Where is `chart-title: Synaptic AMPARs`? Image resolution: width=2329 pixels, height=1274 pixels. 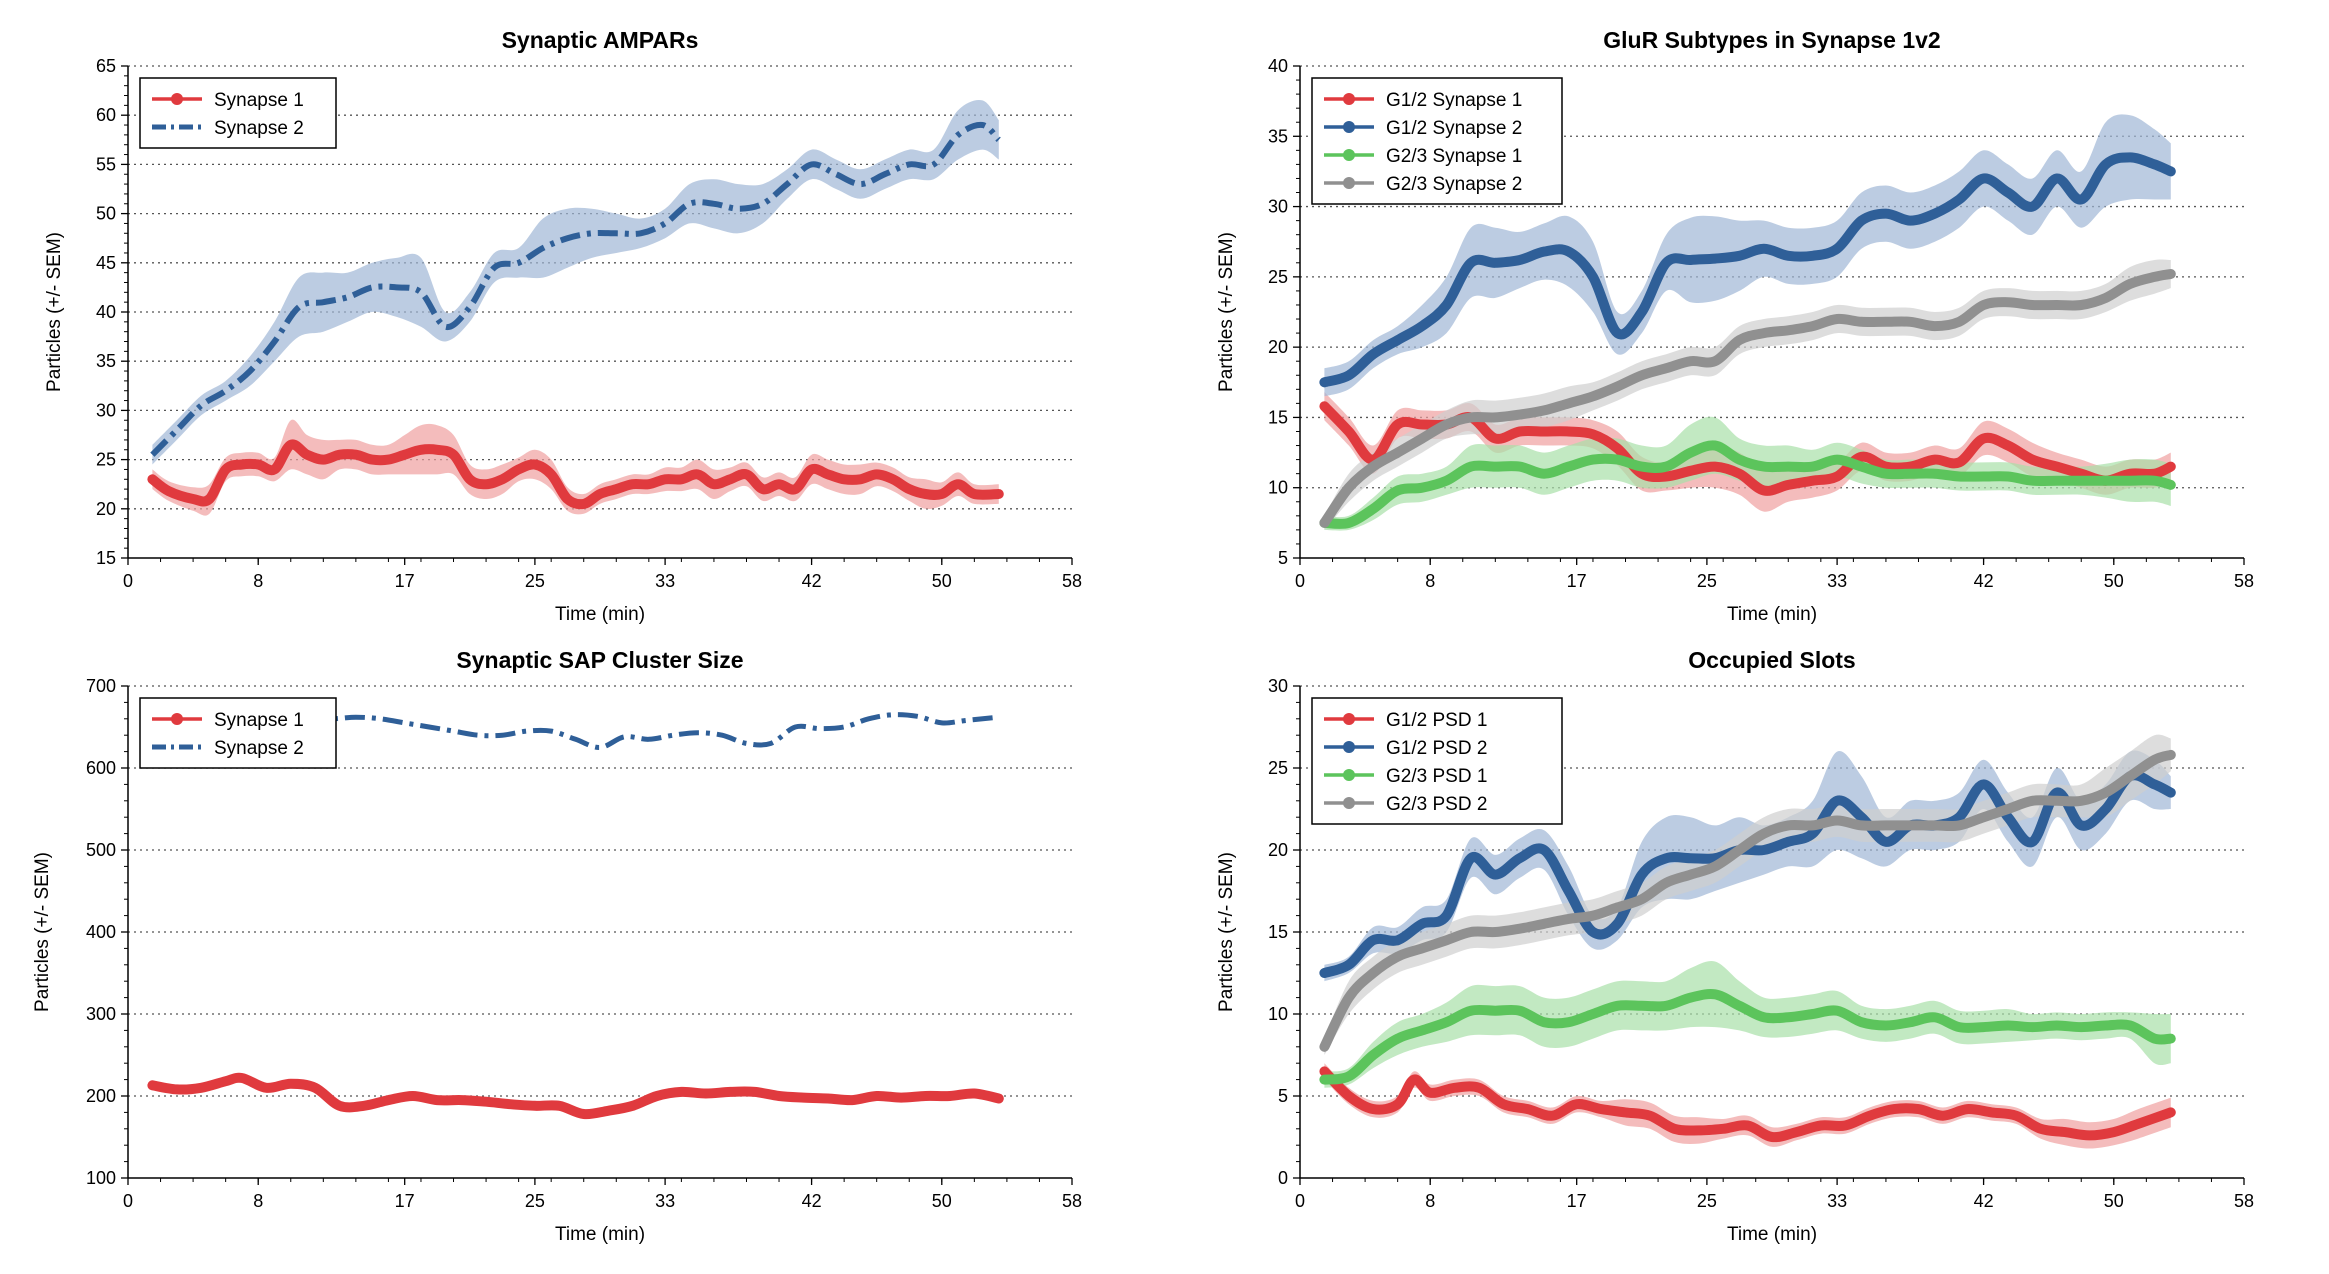 chart-title: Synaptic AMPARs is located at coordinates (600, 40).